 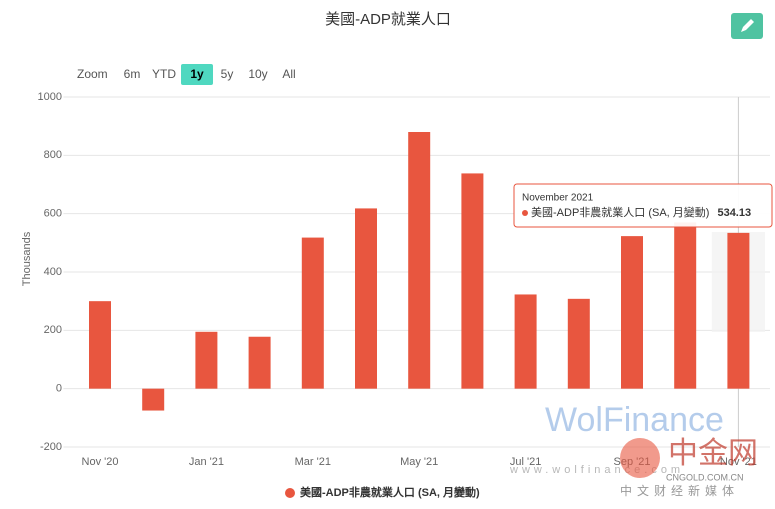 I want to click on x-tick-label: Jul '21, so click(x=525, y=462).